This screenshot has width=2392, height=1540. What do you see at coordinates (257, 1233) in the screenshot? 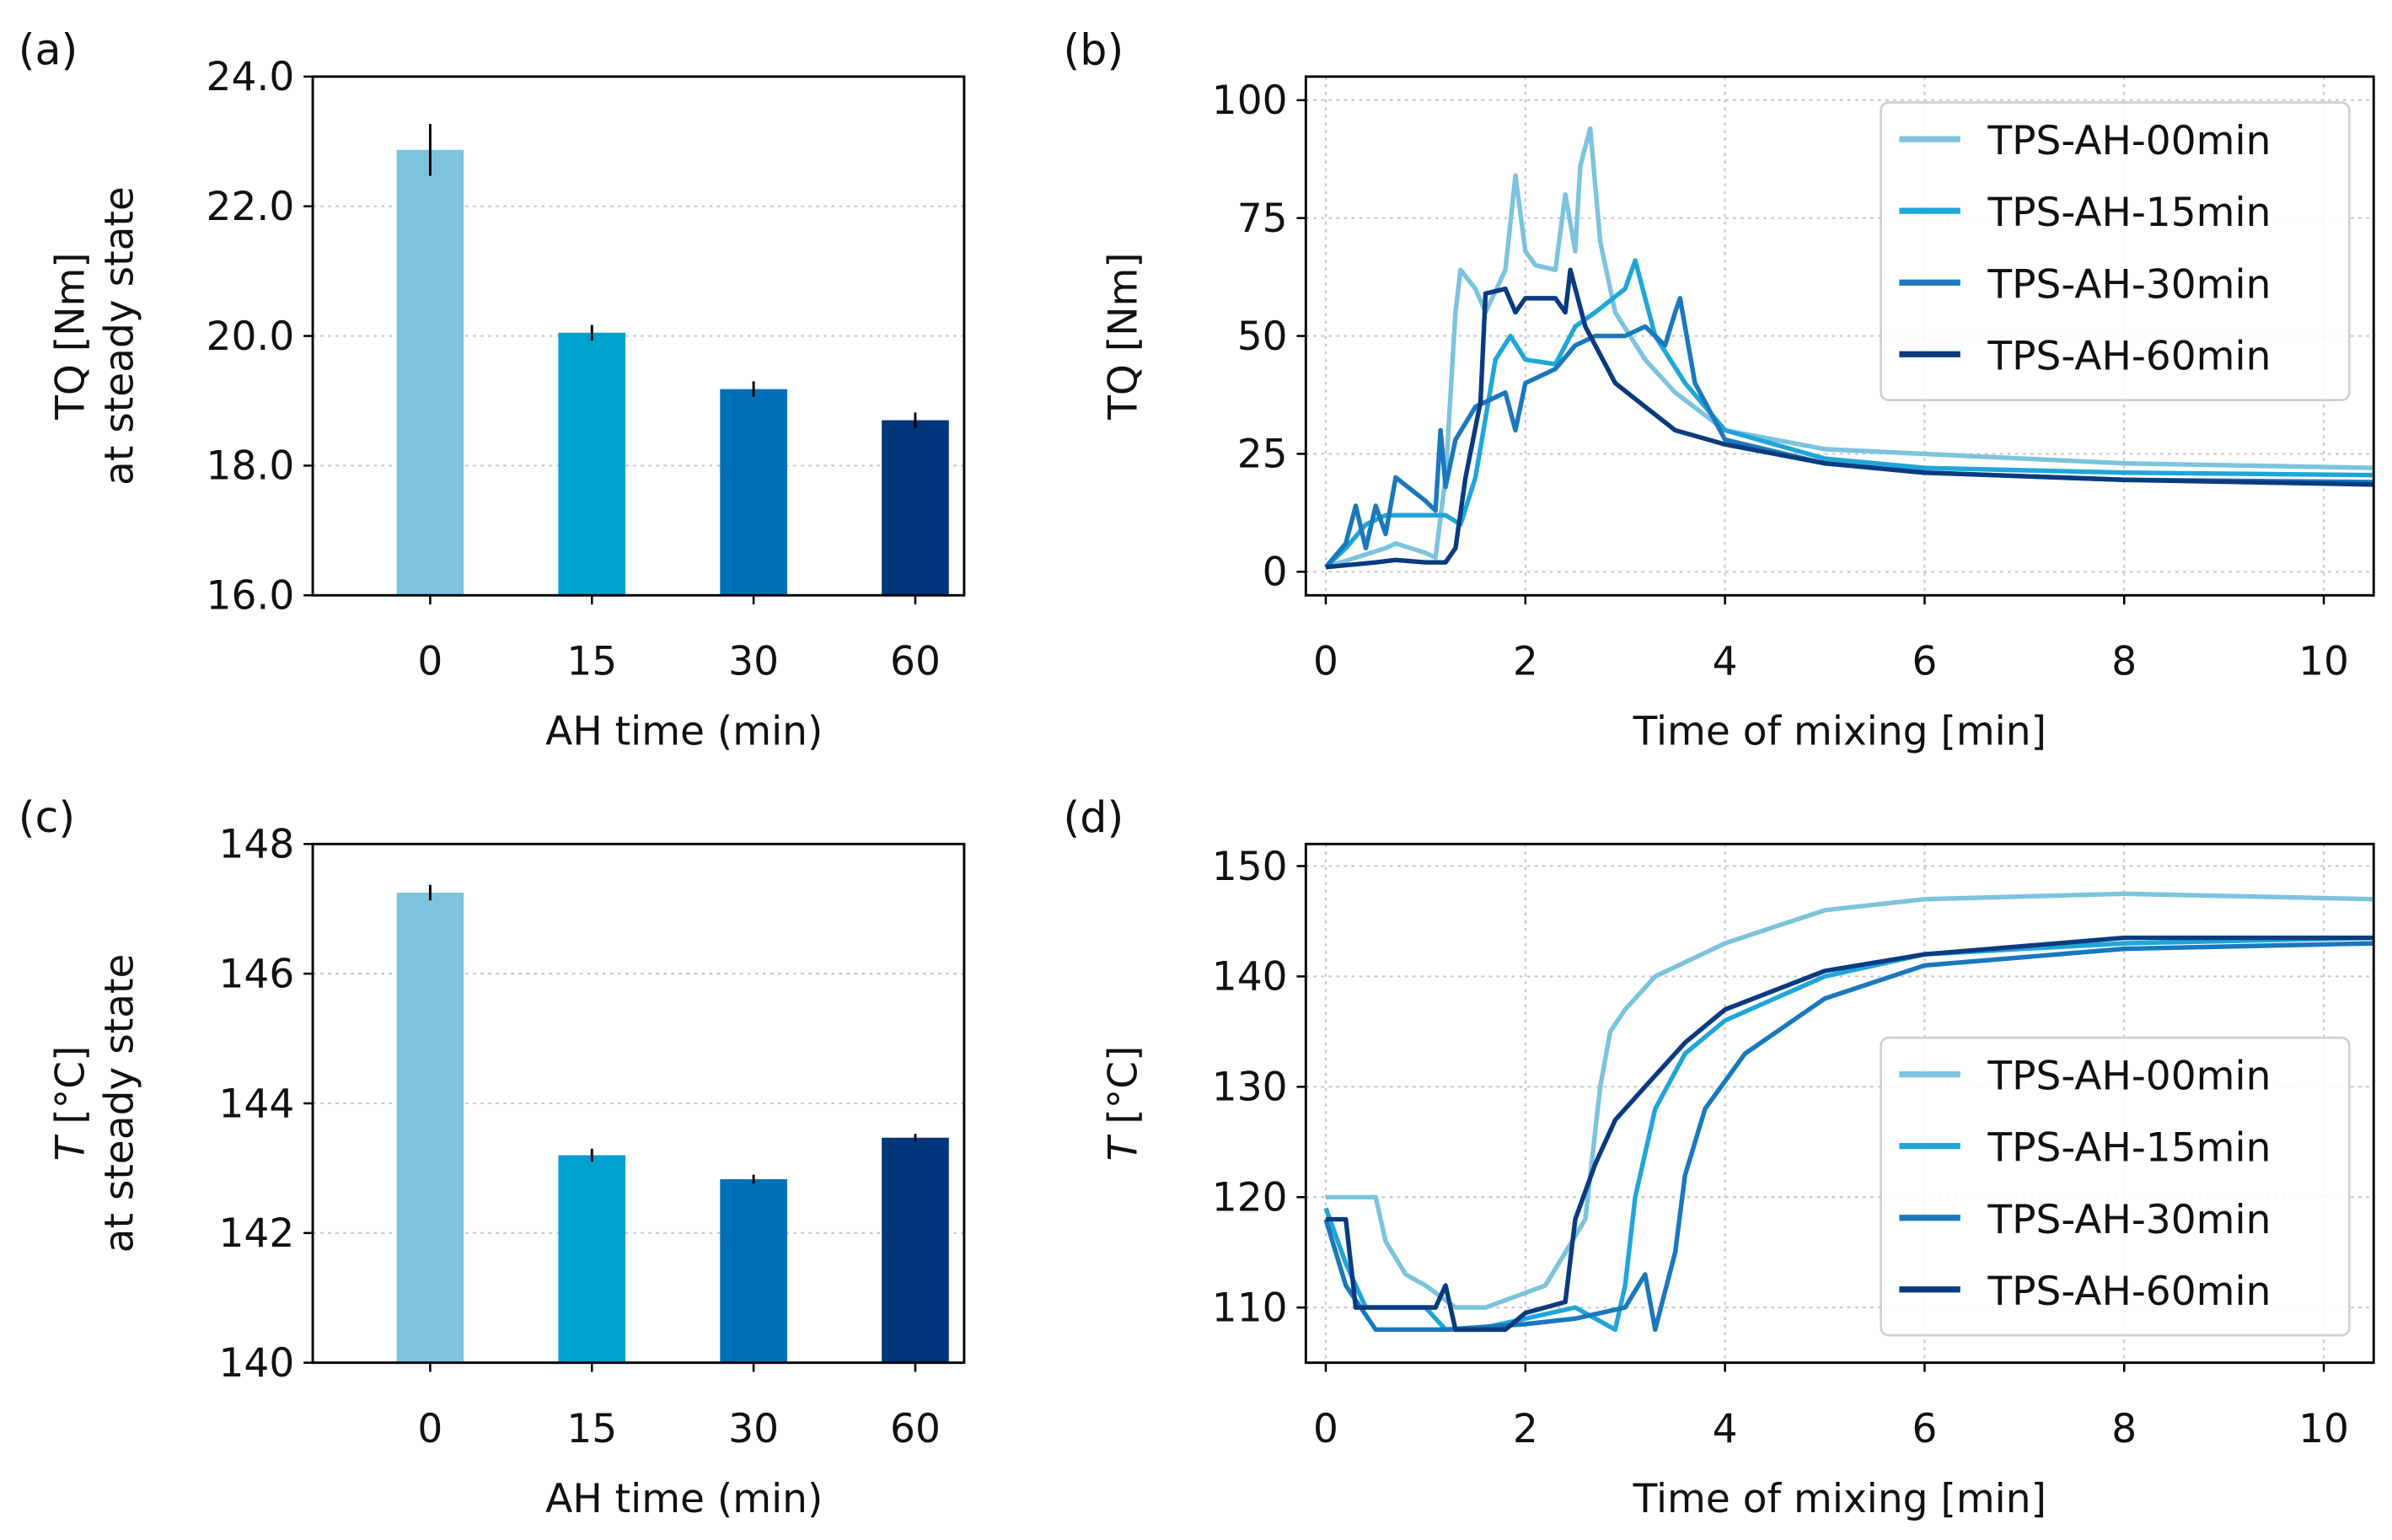
I see `y-tick-label: 142` at bounding box center [257, 1233].